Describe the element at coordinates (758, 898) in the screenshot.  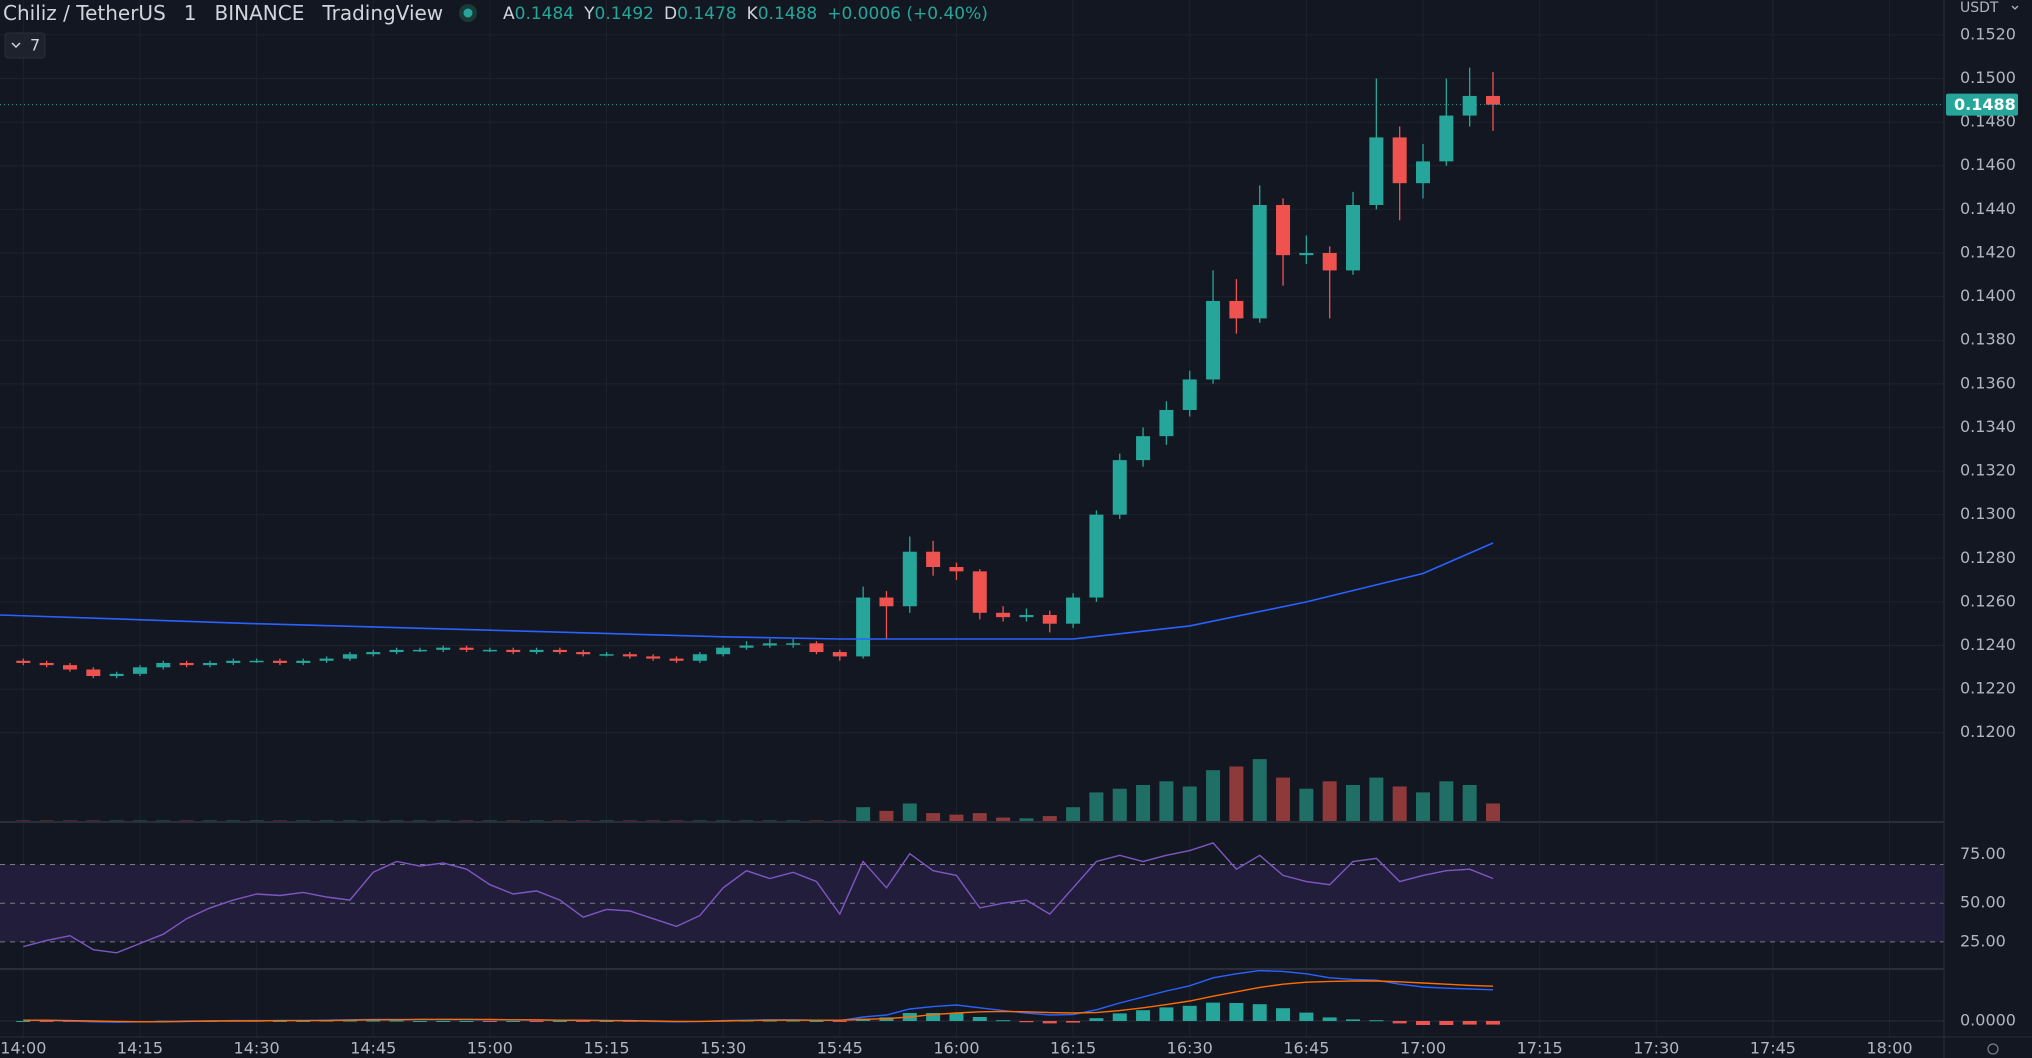
I see `rsi-line` at that location.